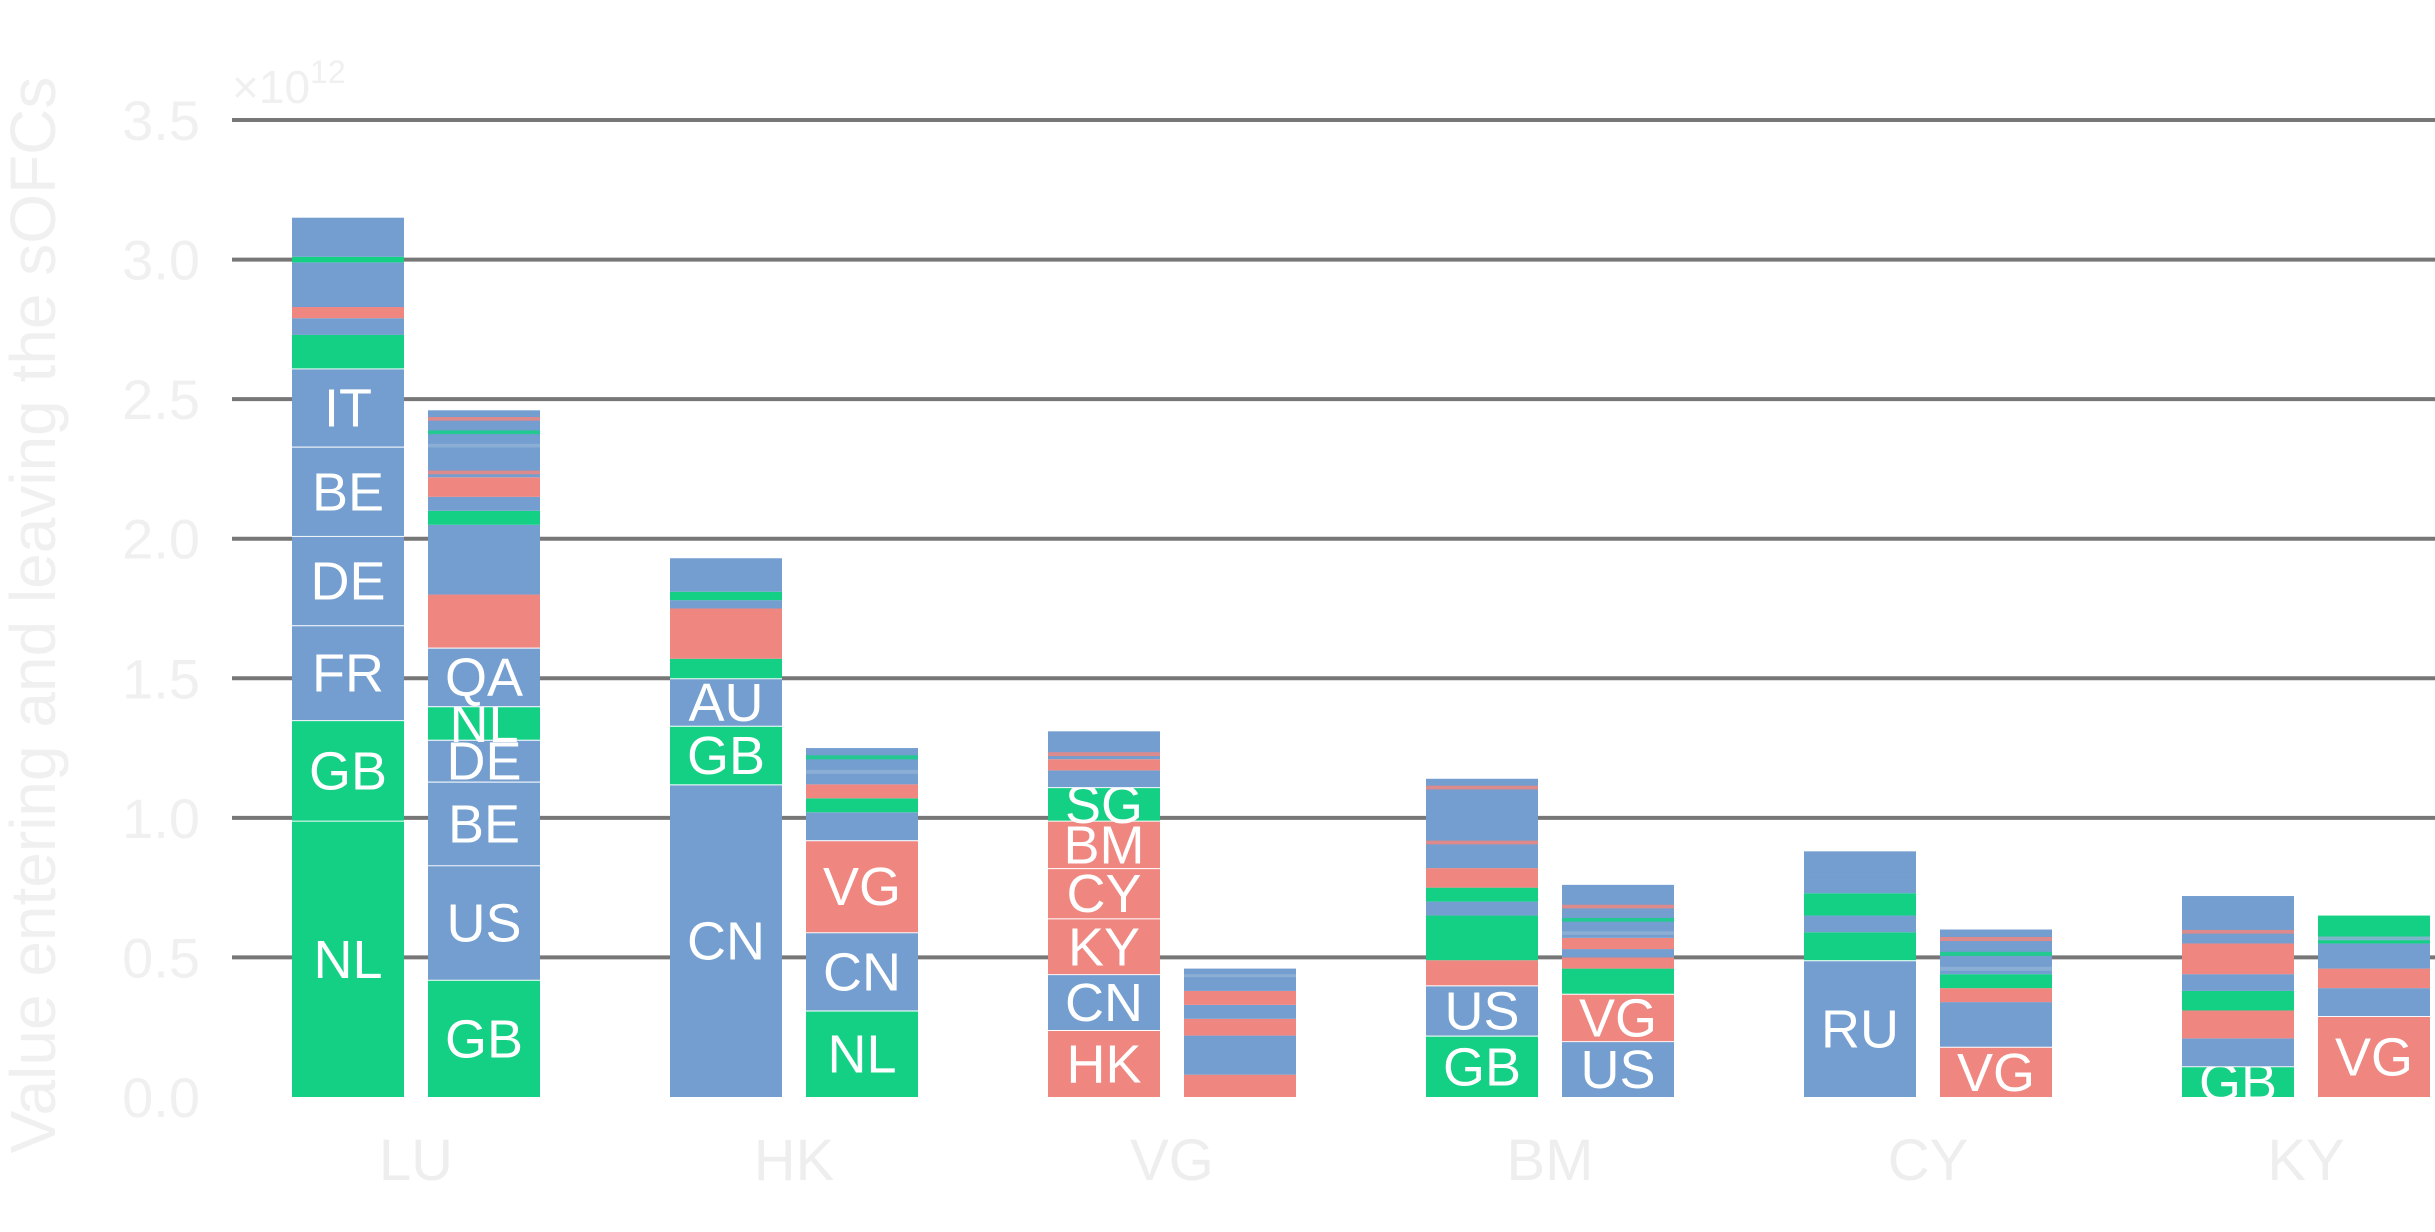 The image size is (2435, 1232). I want to click on segment-label: KY, so click(1104, 947).